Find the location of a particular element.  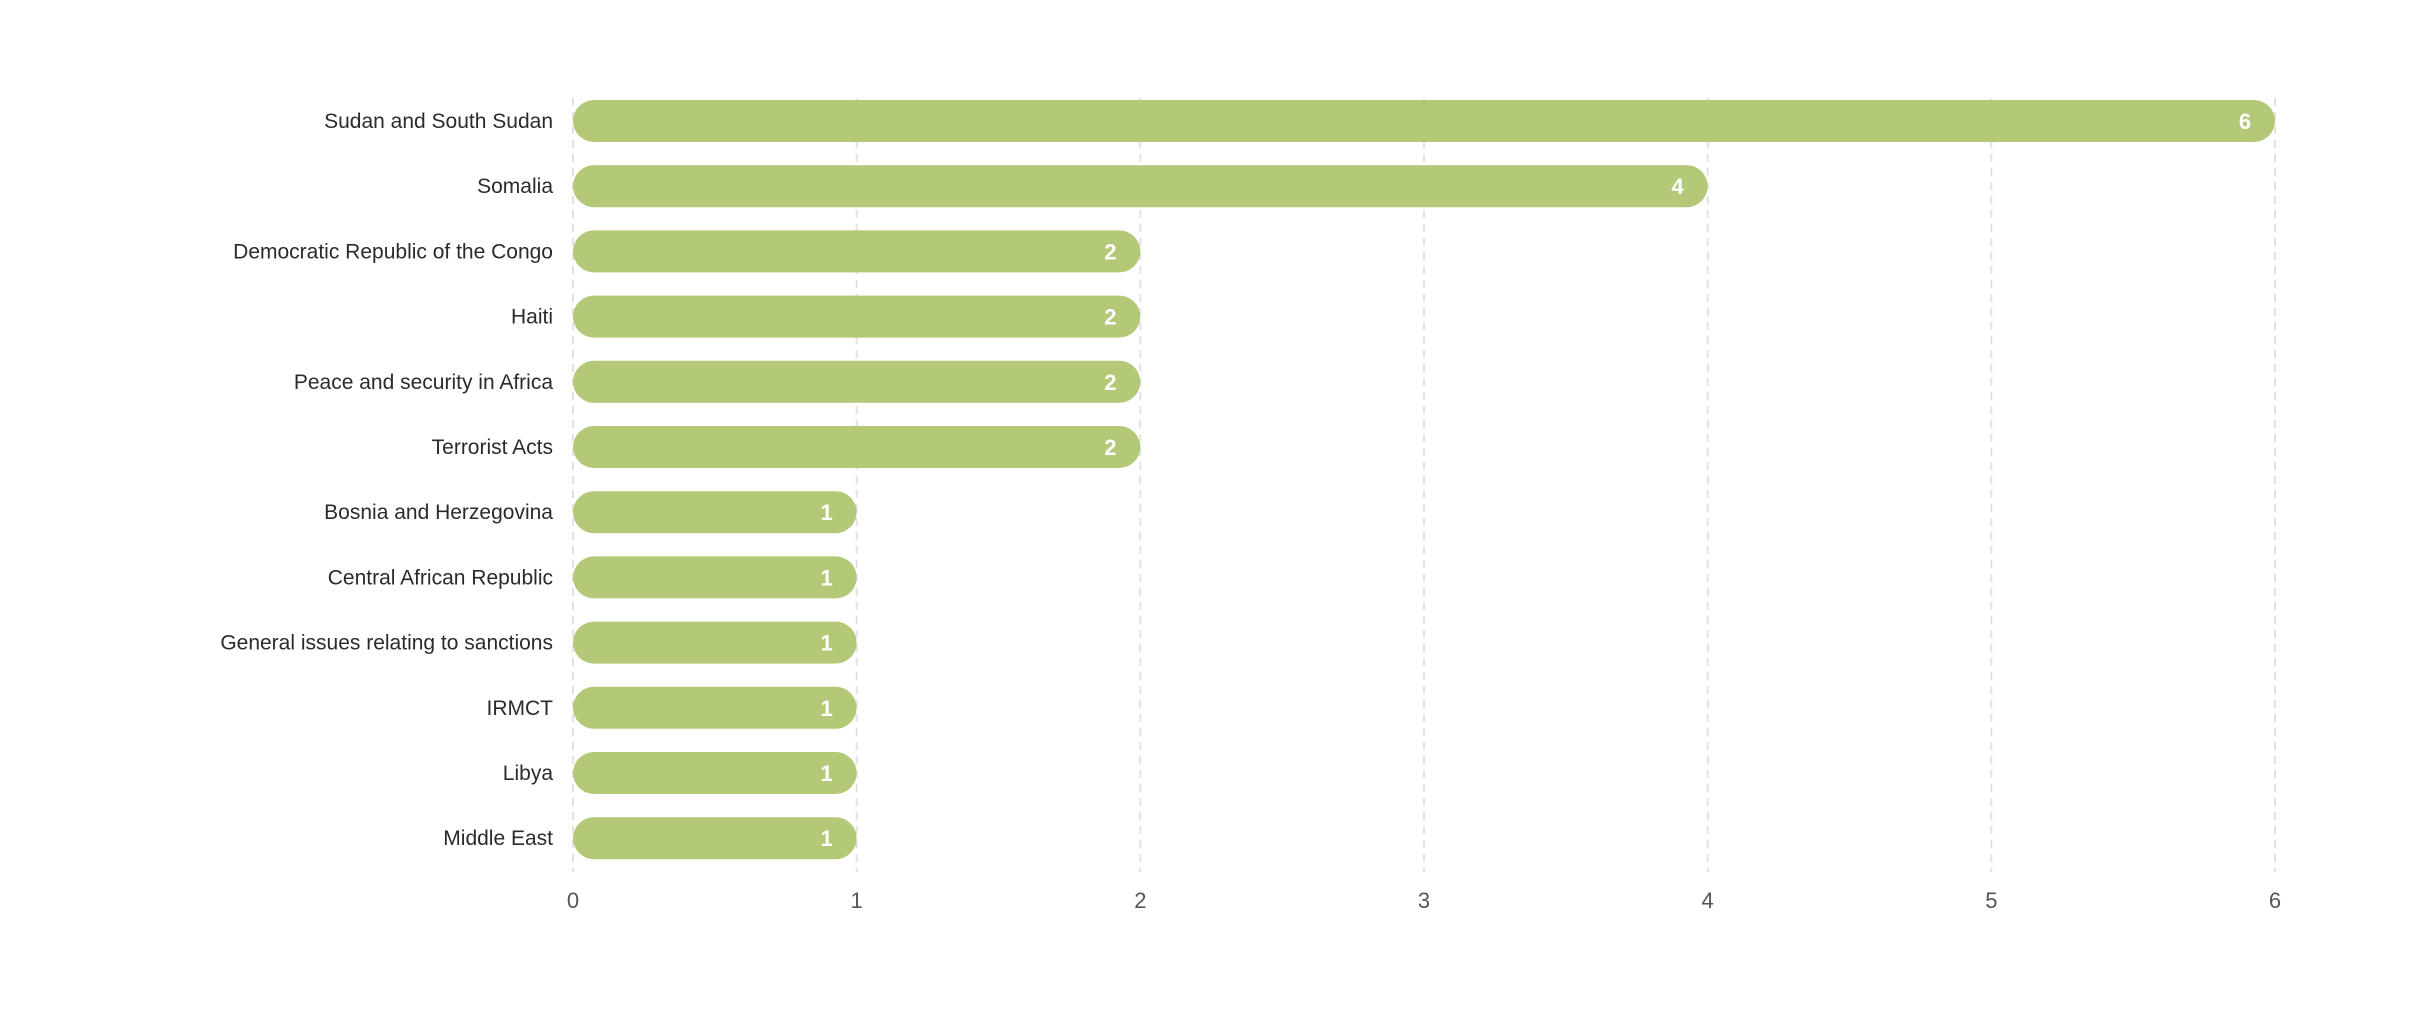

x-axis-ticks: 0 1 2 3 4 5 6 is located at coordinates (1424, 900).